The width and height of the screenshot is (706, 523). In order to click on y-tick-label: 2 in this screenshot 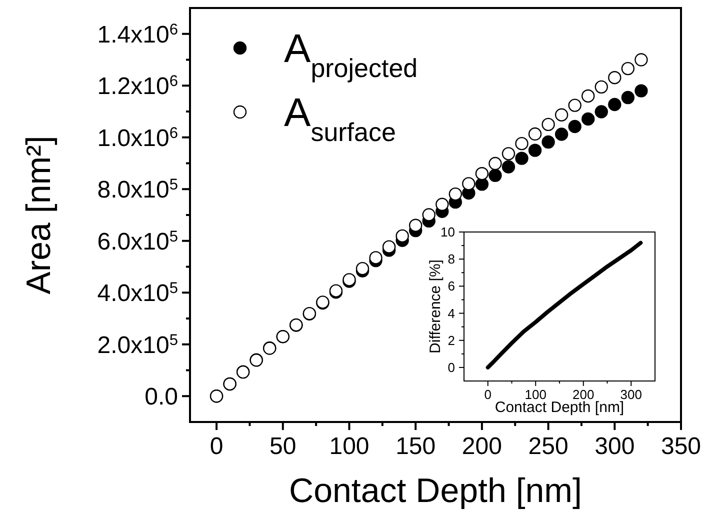, I will do `click(451, 340)`.